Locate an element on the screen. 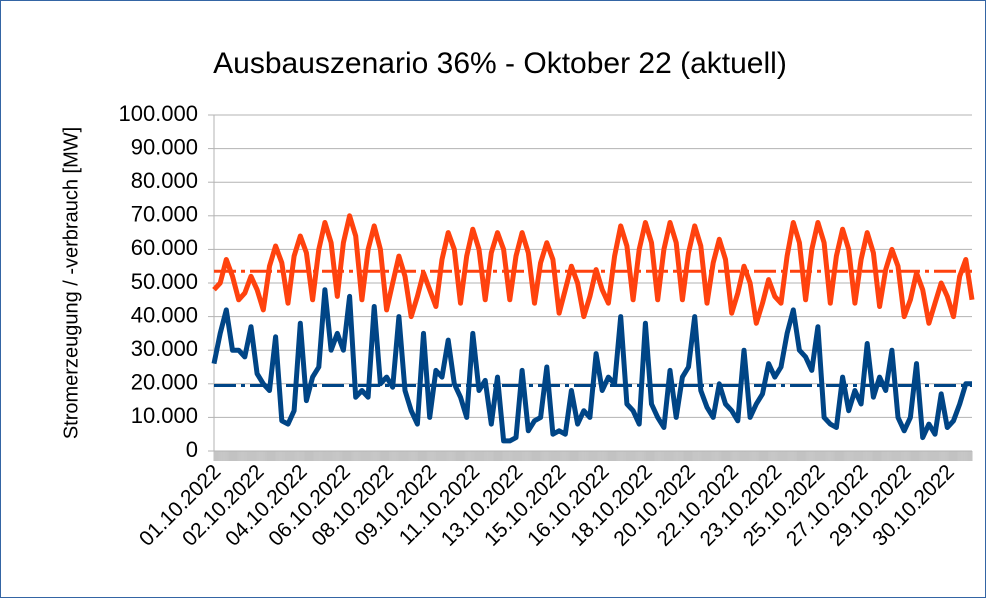 This screenshot has height=598, width=986. y-tick-label: 80.000 is located at coordinates (164, 180).